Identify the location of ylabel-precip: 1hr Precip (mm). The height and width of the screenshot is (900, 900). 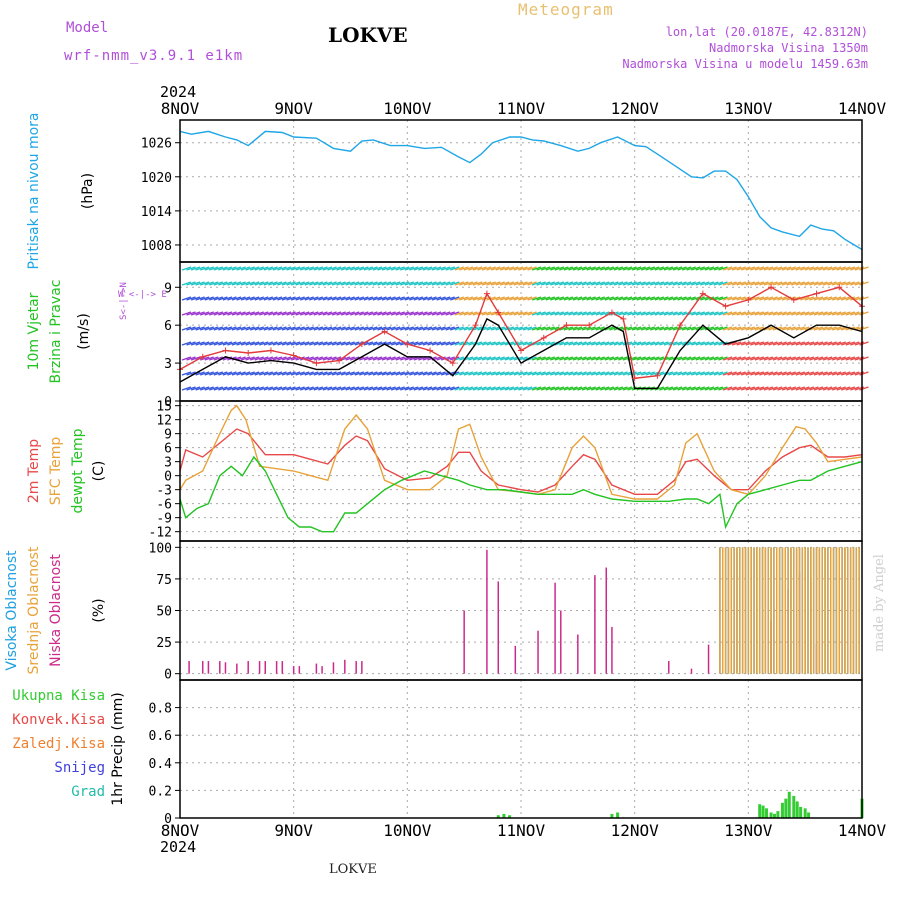
(118, 748).